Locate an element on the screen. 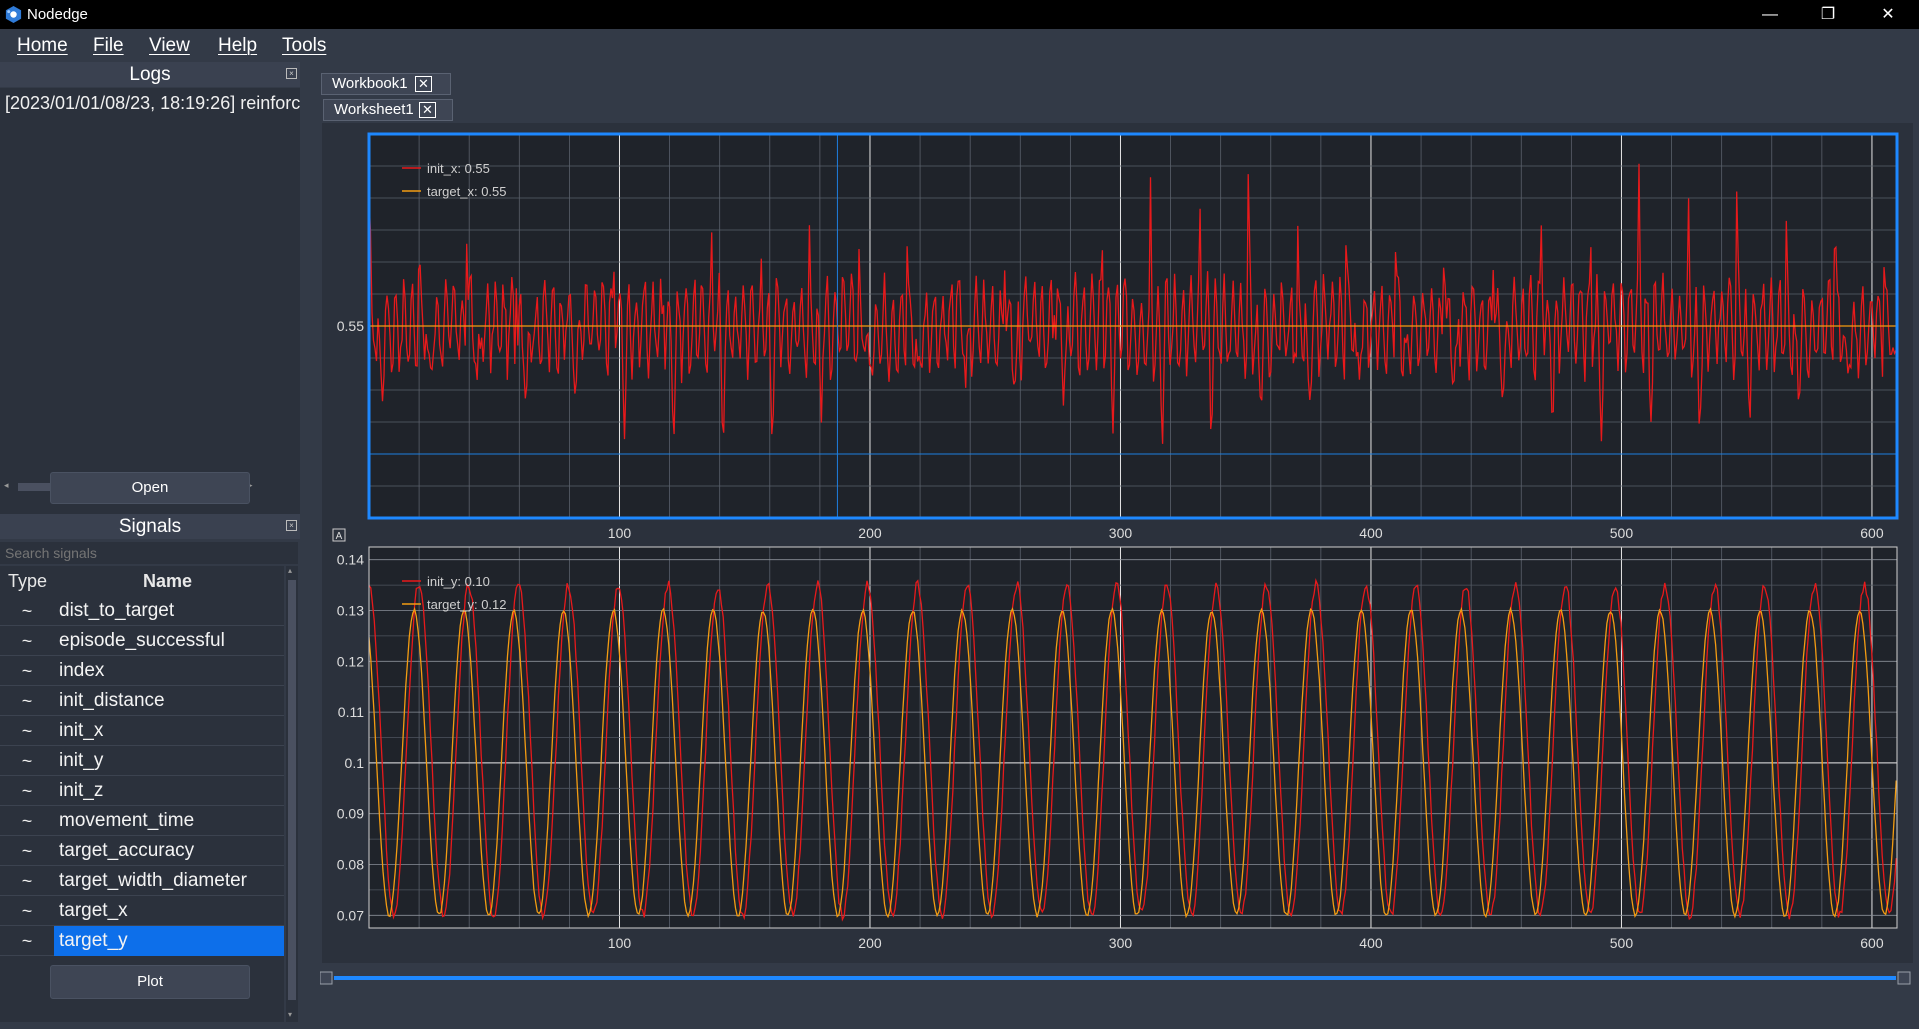  y-tick-label: 0.13 is located at coordinates (350, 611).